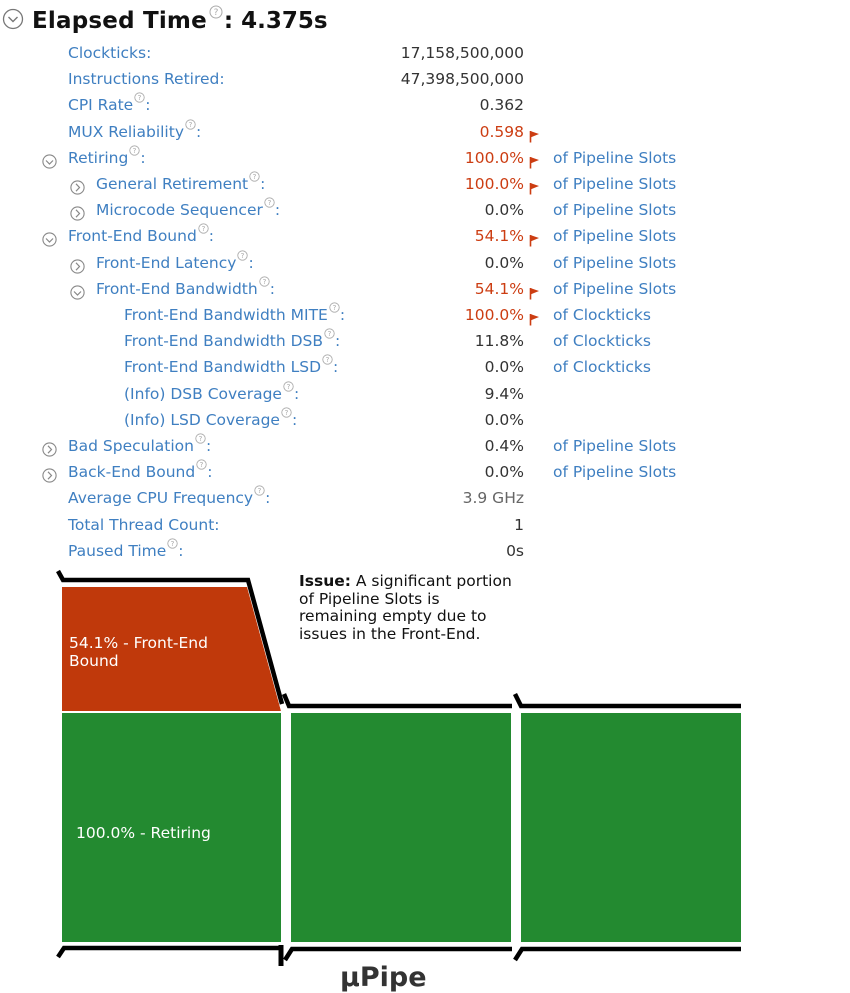 The height and width of the screenshot is (993, 850). What do you see at coordinates (172, 184) in the screenshot?
I see `metric-label-text: General Retirement` at bounding box center [172, 184].